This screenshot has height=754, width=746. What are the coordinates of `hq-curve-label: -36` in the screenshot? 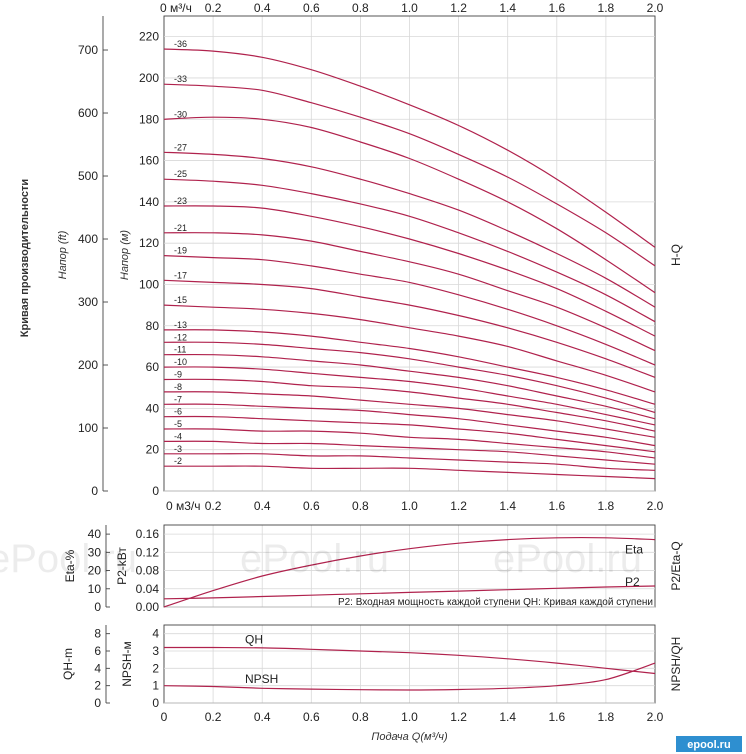 It's located at (180, 44).